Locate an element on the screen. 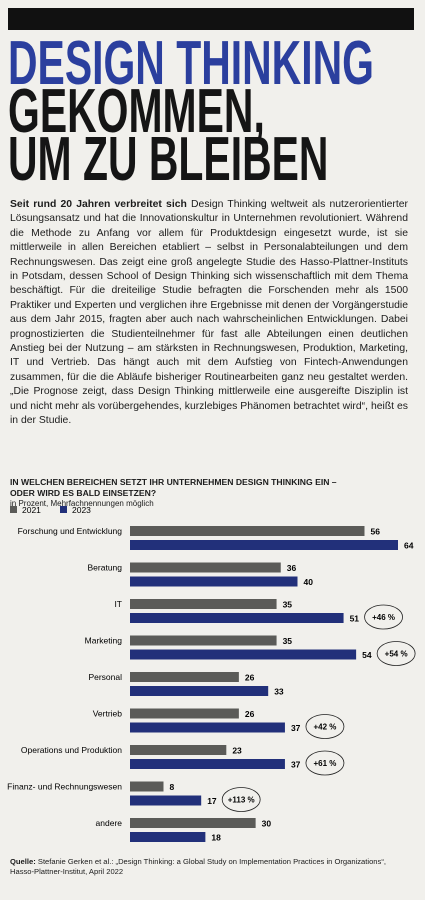  value-label: 17 is located at coordinates (212, 801).